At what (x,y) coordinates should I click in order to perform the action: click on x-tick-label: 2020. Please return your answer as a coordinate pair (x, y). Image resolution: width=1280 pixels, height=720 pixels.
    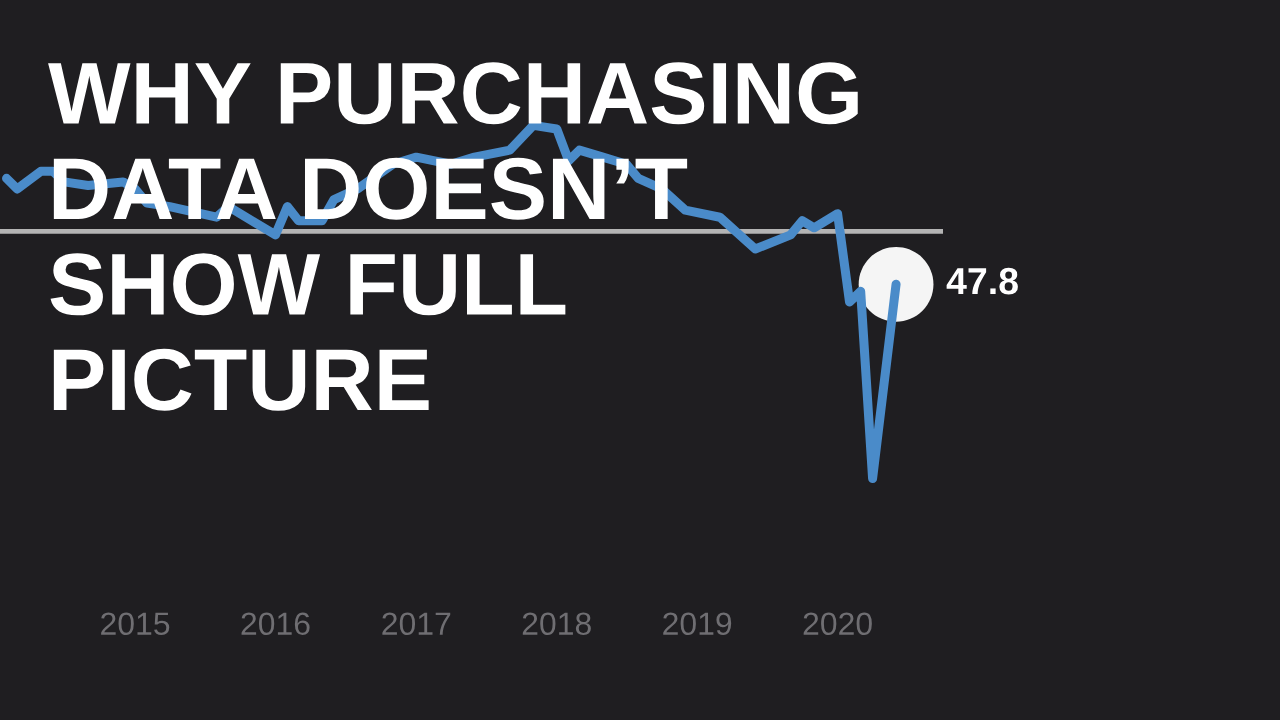
    Looking at the image, I should click on (837, 624).